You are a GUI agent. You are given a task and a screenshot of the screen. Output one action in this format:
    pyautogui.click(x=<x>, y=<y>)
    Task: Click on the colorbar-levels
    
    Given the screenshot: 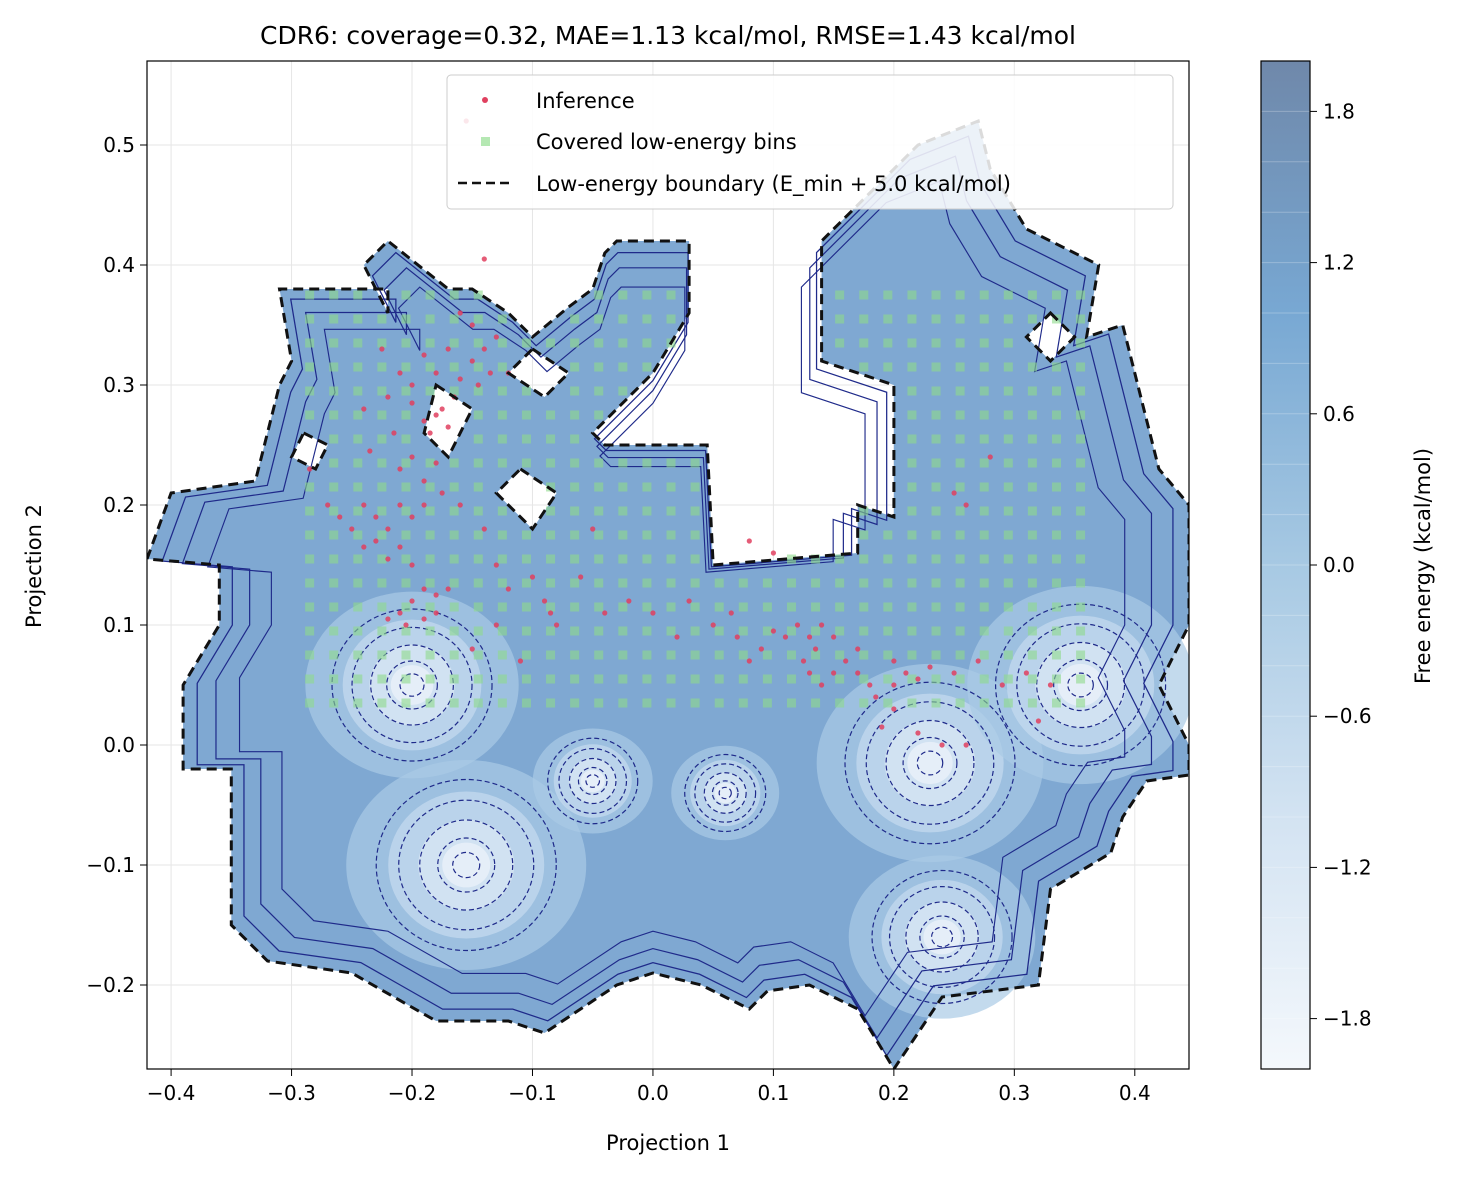 What is the action you would take?
    pyautogui.click(x=1285, y=565)
    